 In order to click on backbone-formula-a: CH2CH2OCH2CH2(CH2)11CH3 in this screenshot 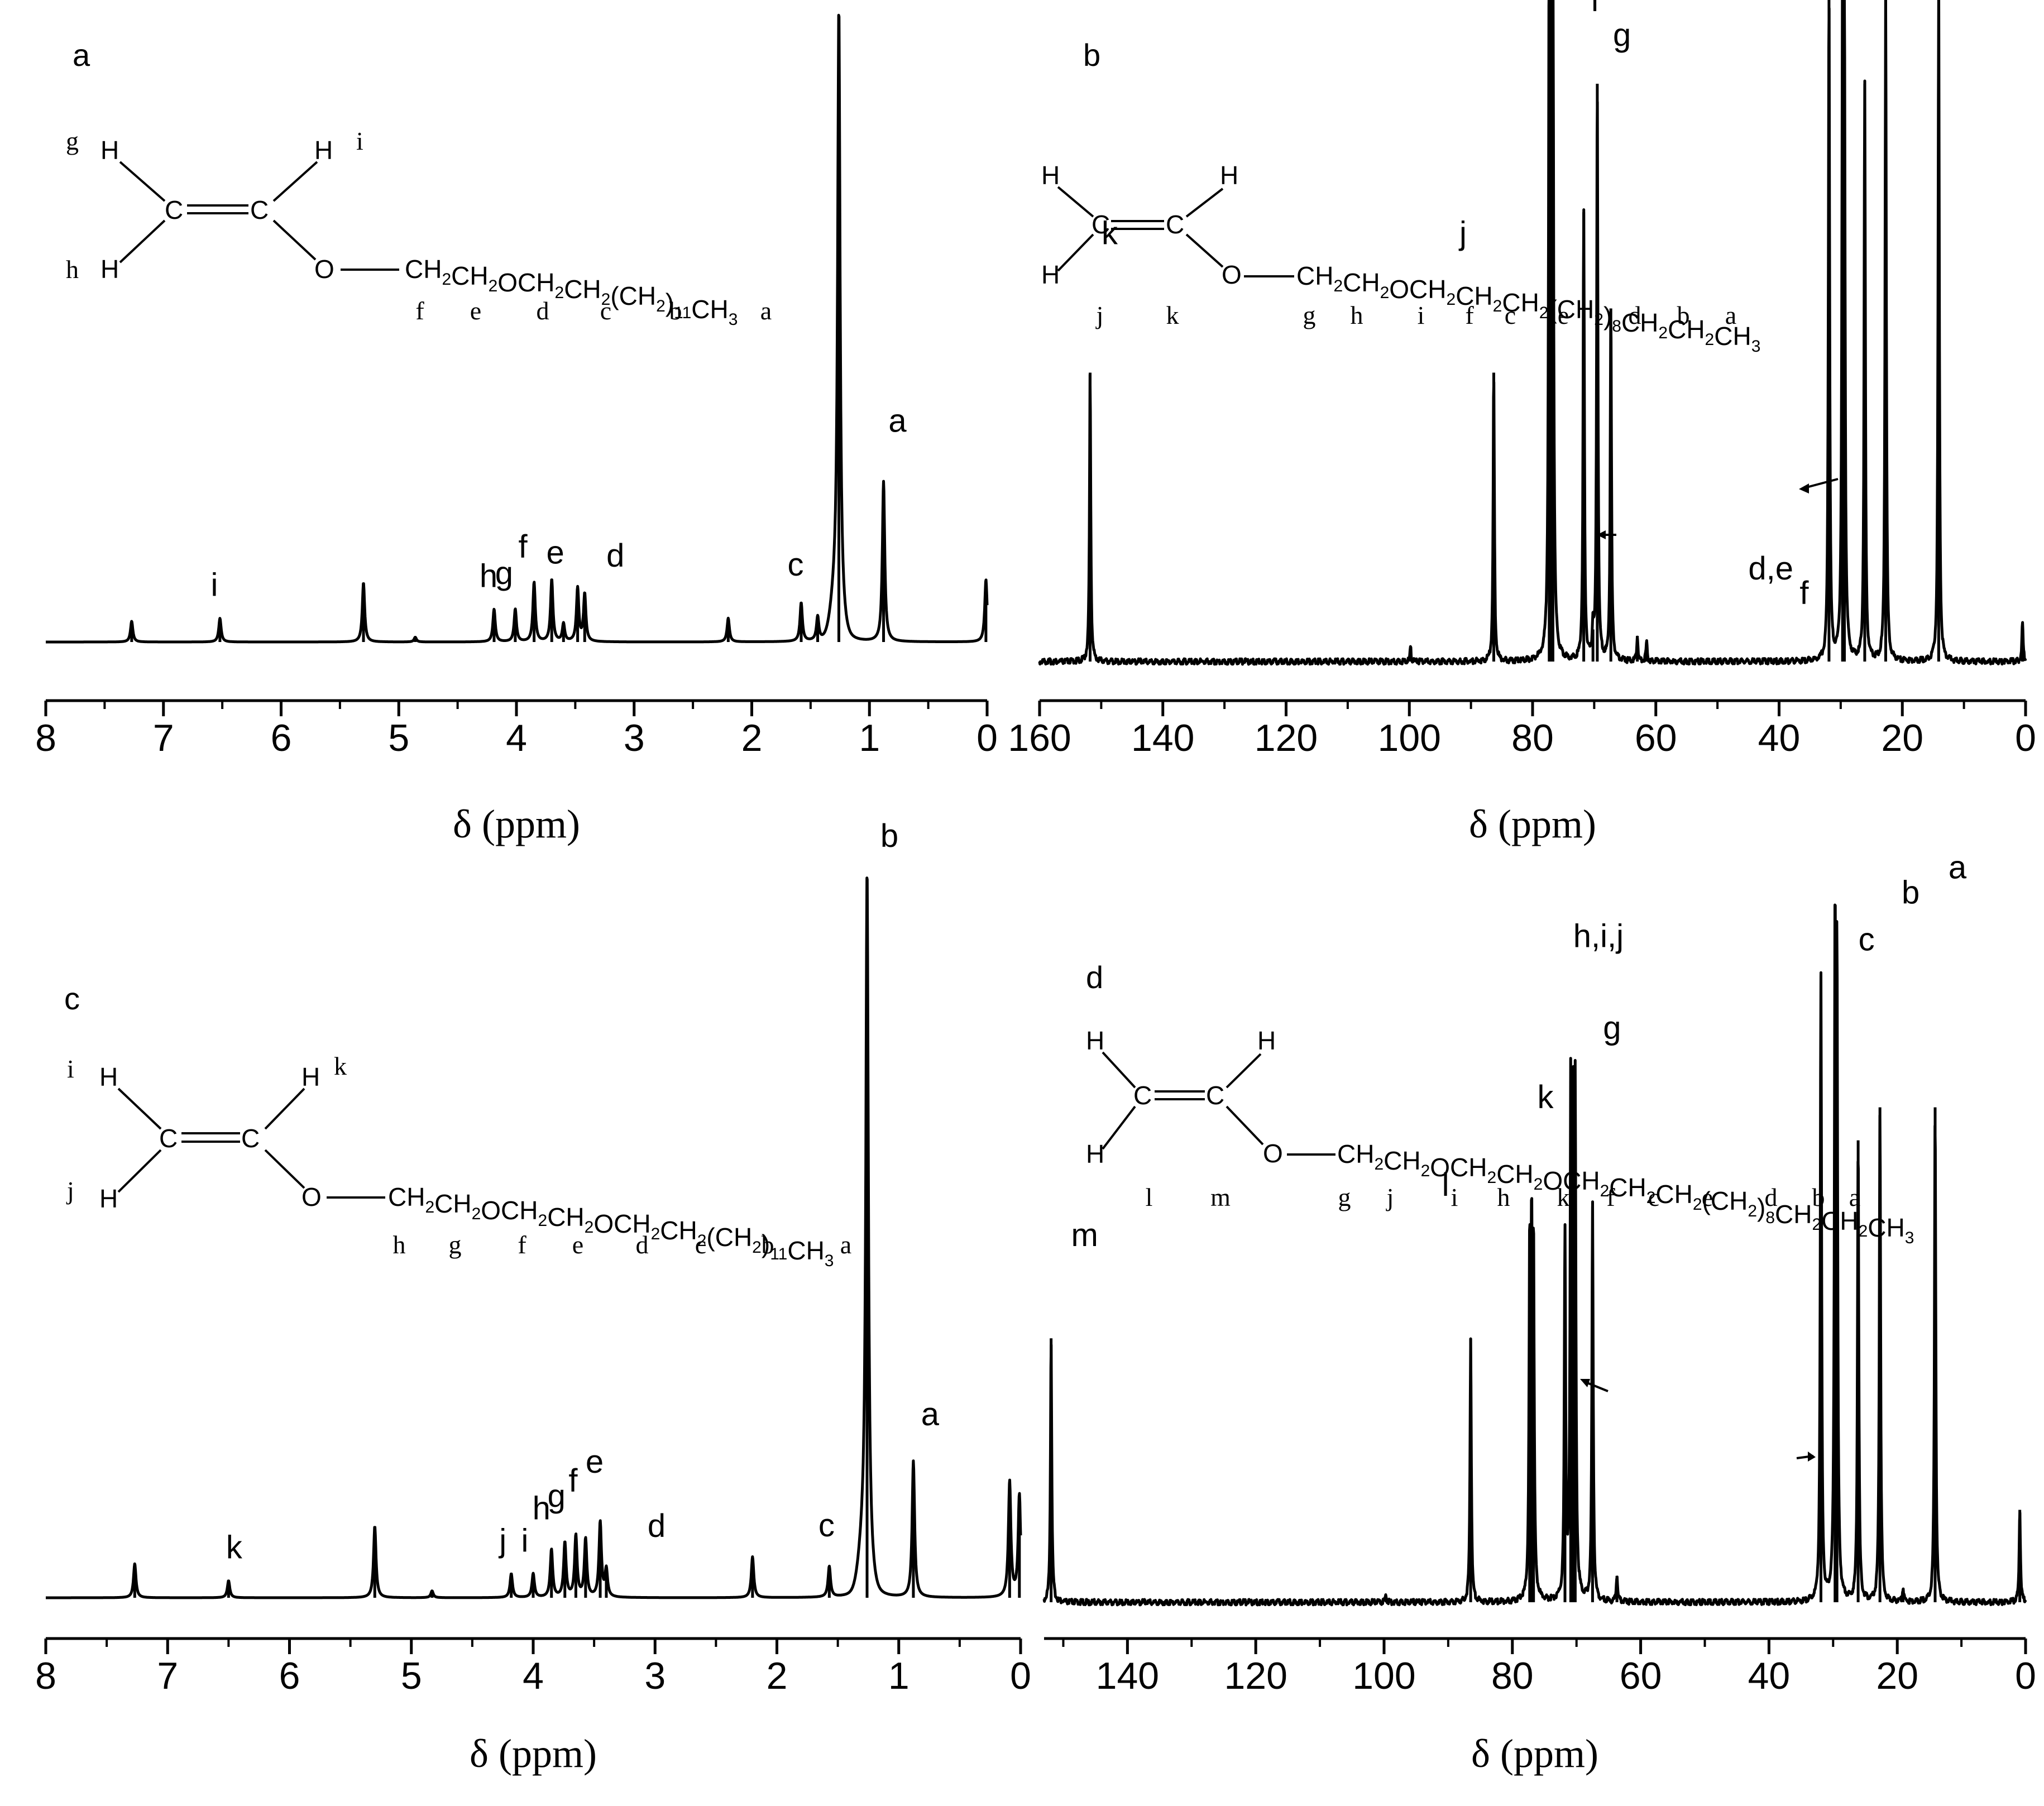, I will do `click(571, 292)`.